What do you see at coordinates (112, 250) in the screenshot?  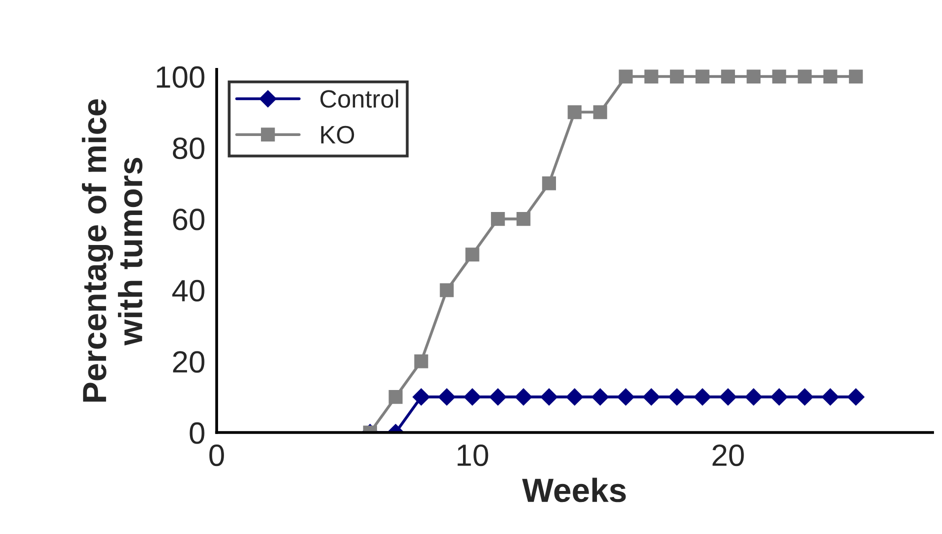 I see `y-axis-title: Percentage of mice with tumors` at bounding box center [112, 250].